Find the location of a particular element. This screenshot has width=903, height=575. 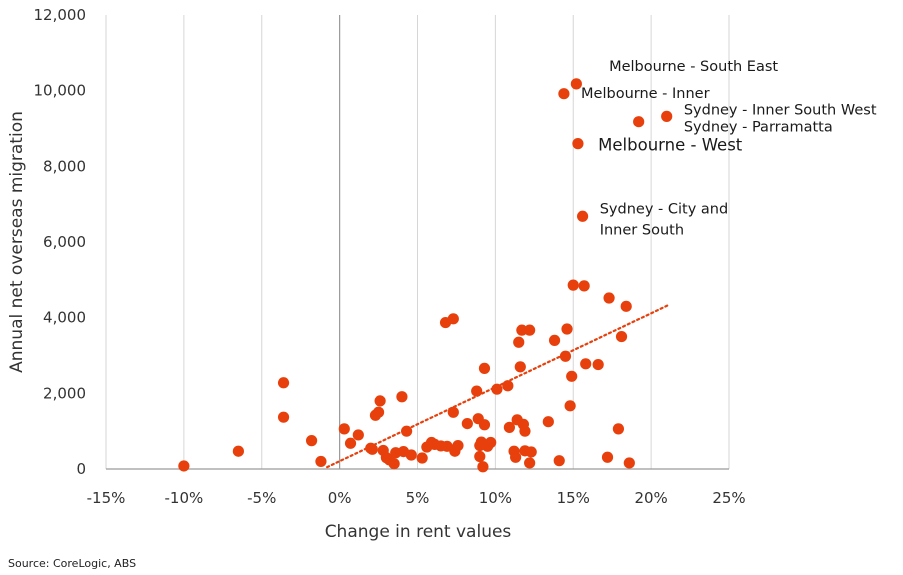

y-tick-label: 10,000 is located at coordinates (60, 91).